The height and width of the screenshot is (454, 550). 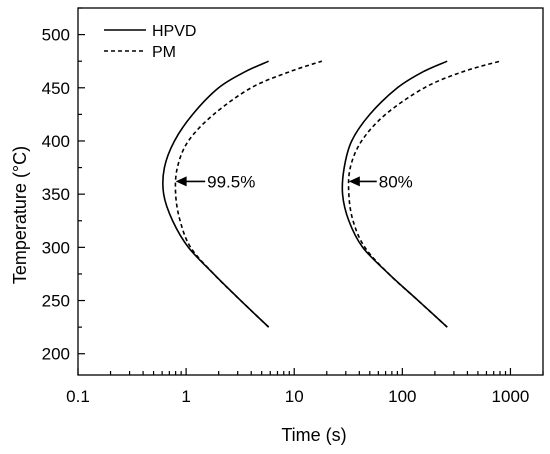 What do you see at coordinates (56, 88) in the screenshot?
I see `y-tick-label: 450` at bounding box center [56, 88].